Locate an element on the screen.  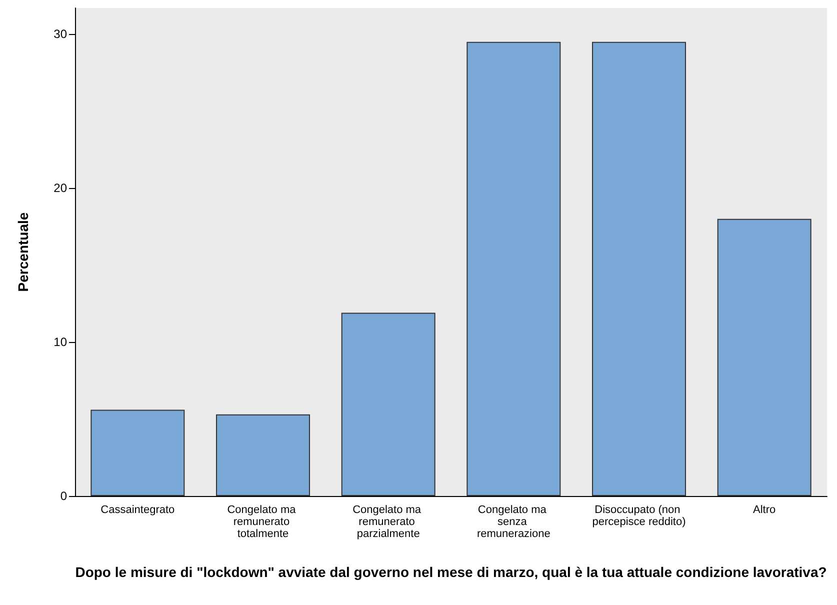
x-axis-title: Dopo le misure di "lockdown" avviate dal governo nel mese di marzo, qual è la tua attuale condizione lavorativa? is located at coordinates (451, 572).